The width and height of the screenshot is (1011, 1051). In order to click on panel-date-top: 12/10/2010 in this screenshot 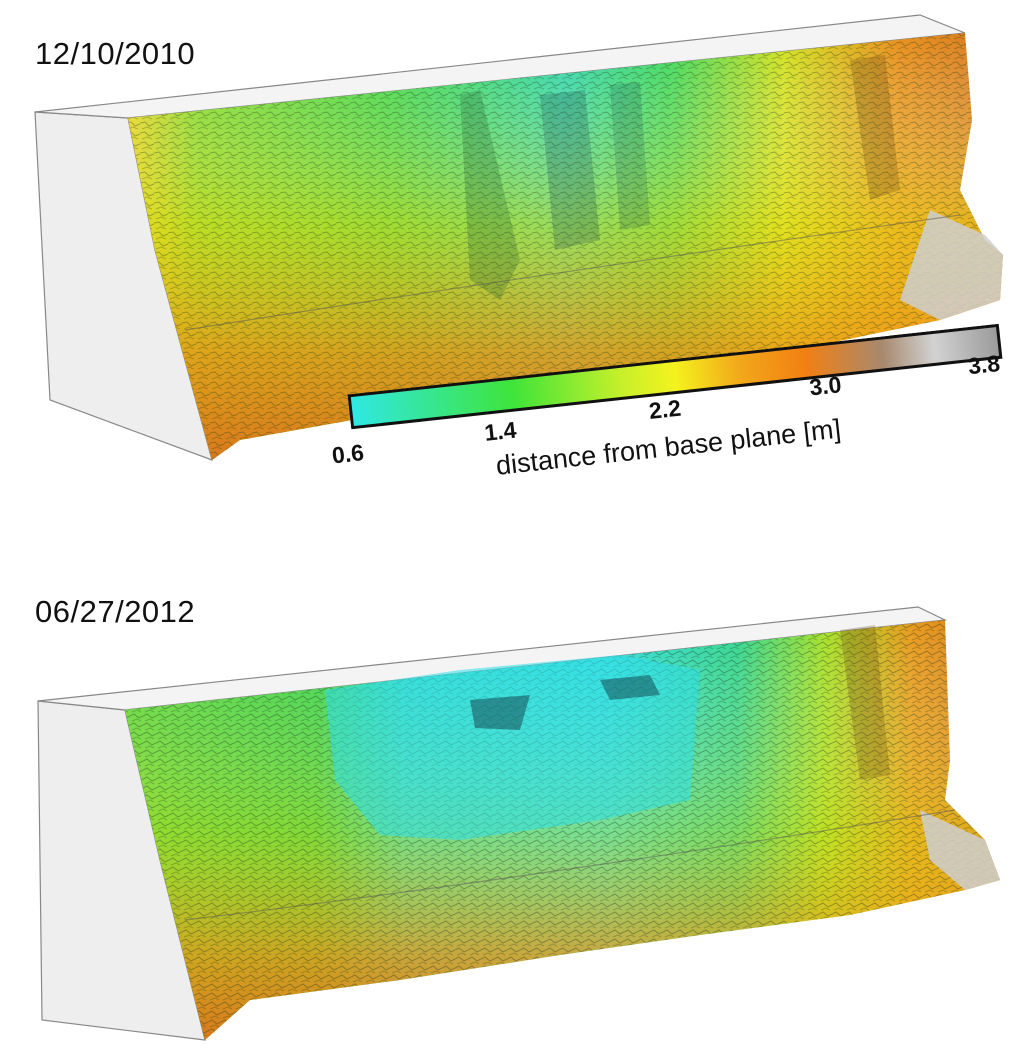, I will do `click(115, 53)`.